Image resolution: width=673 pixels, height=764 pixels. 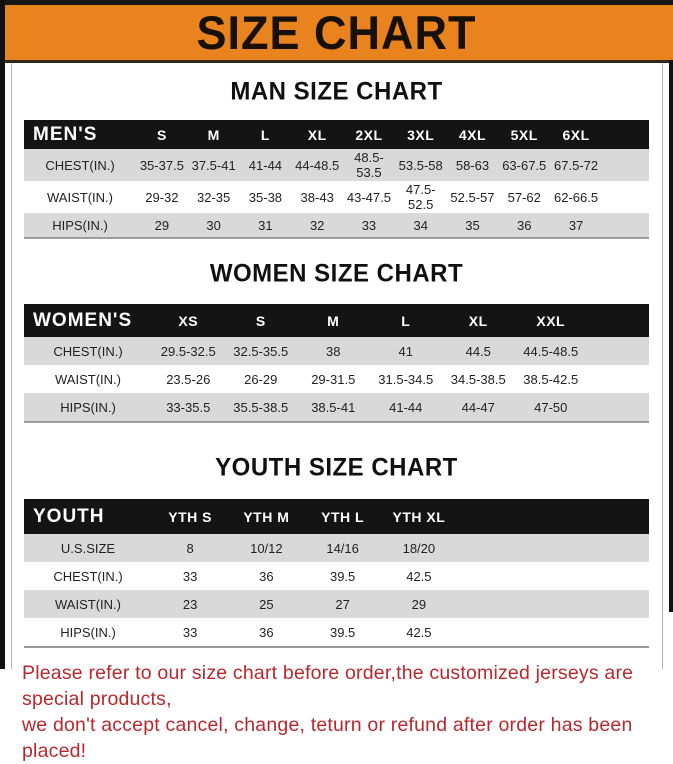 I want to click on size-value: 47.5-52.5, so click(x=420, y=197).